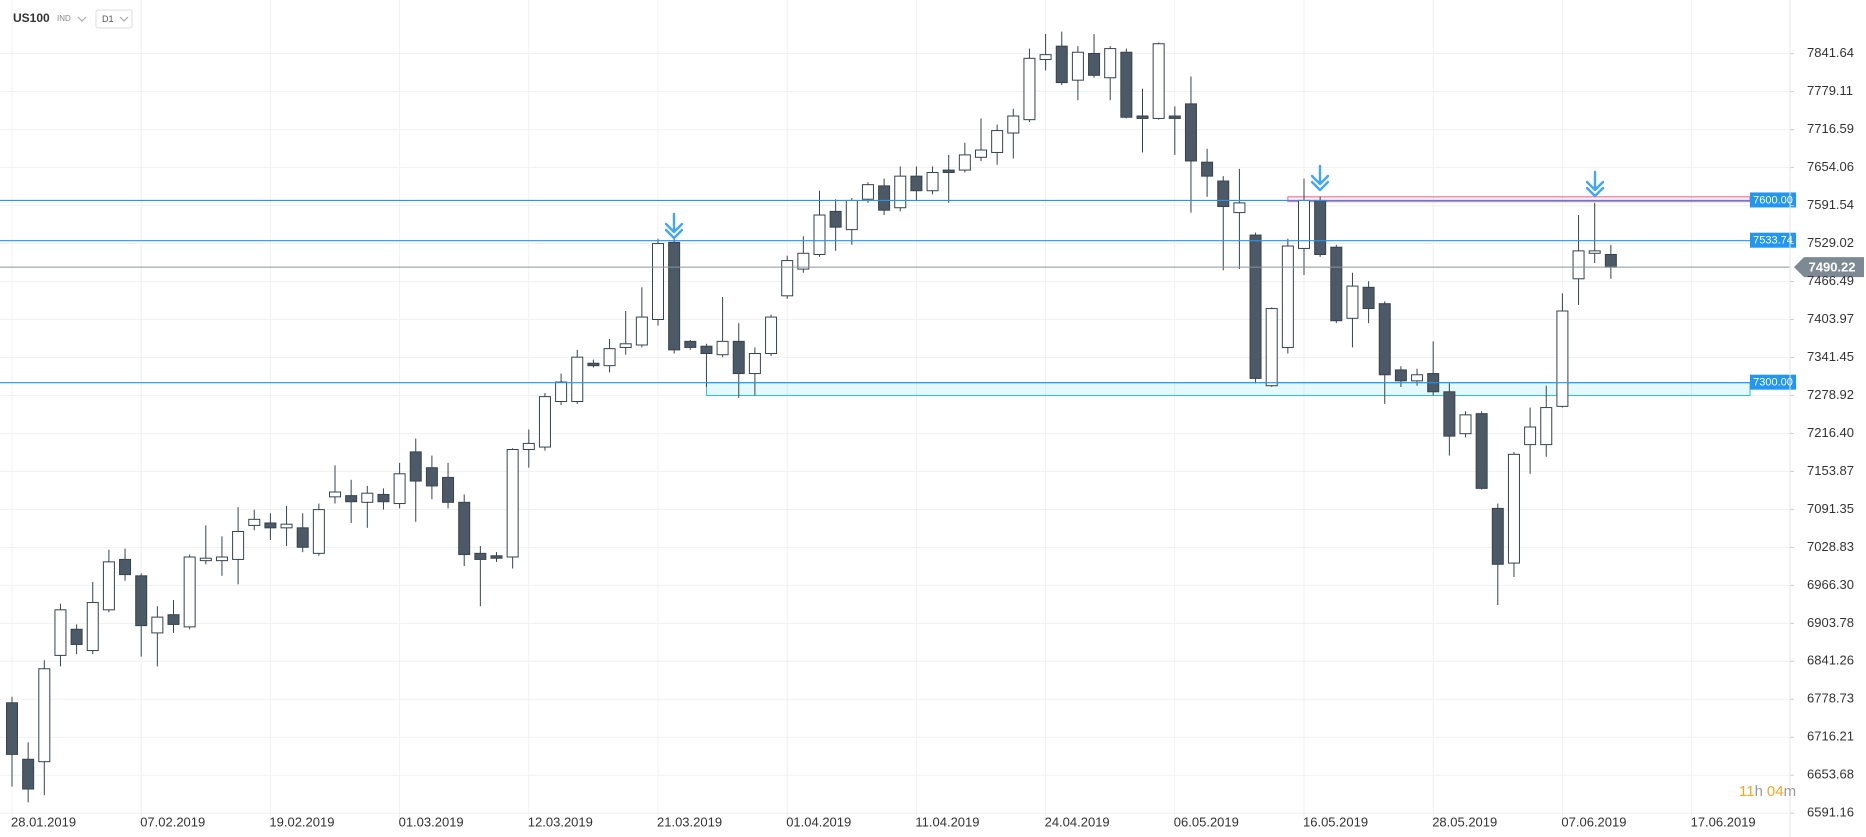  What do you see at coordinates (1830, 546) in the screenshot?
I see `y-tick-label: 7028.83` at bounding box center [1830, 546].